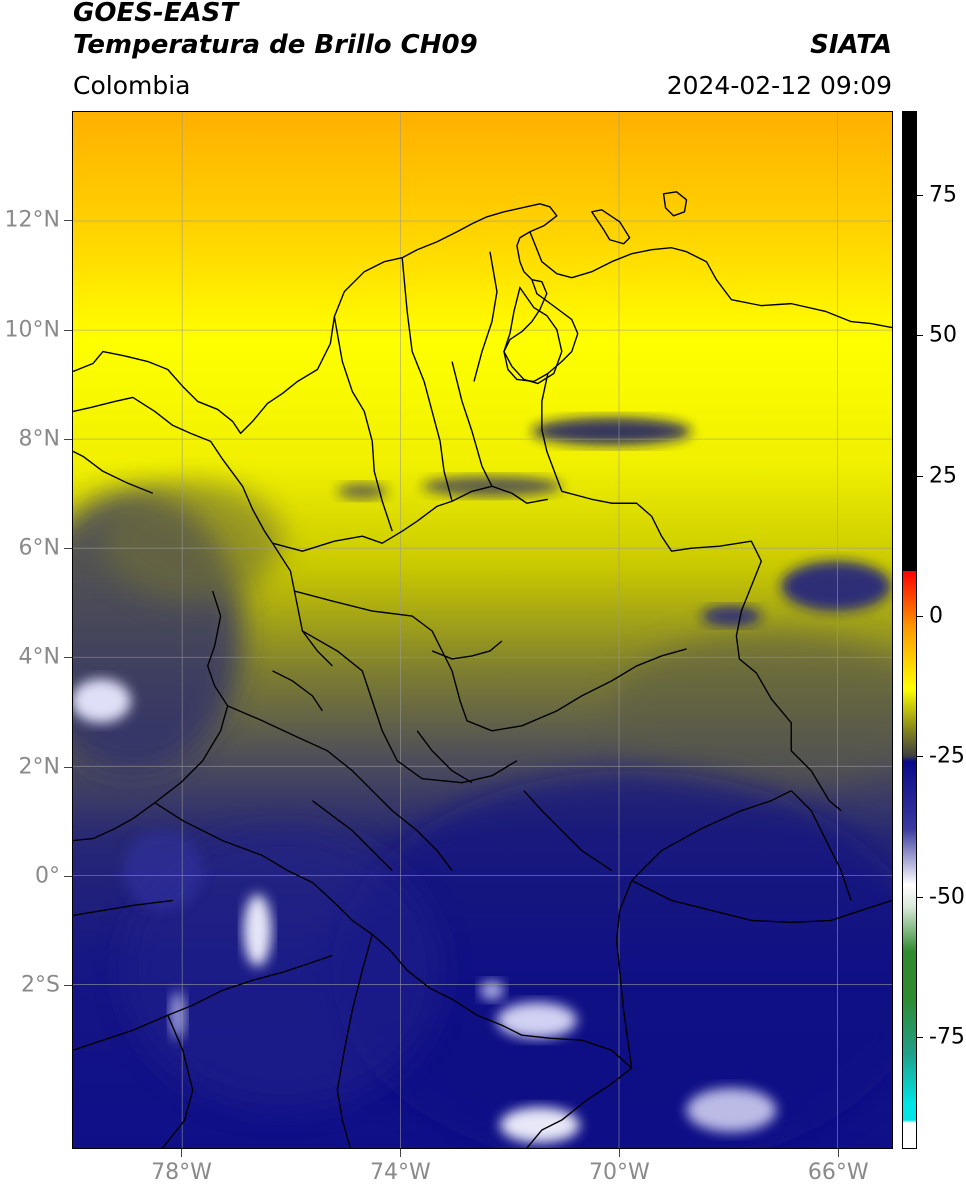  What do you see at coordinates (39, 657) in the screenshot?
I see `lat-label-4: 4°N` at bounding box center [39, 657].